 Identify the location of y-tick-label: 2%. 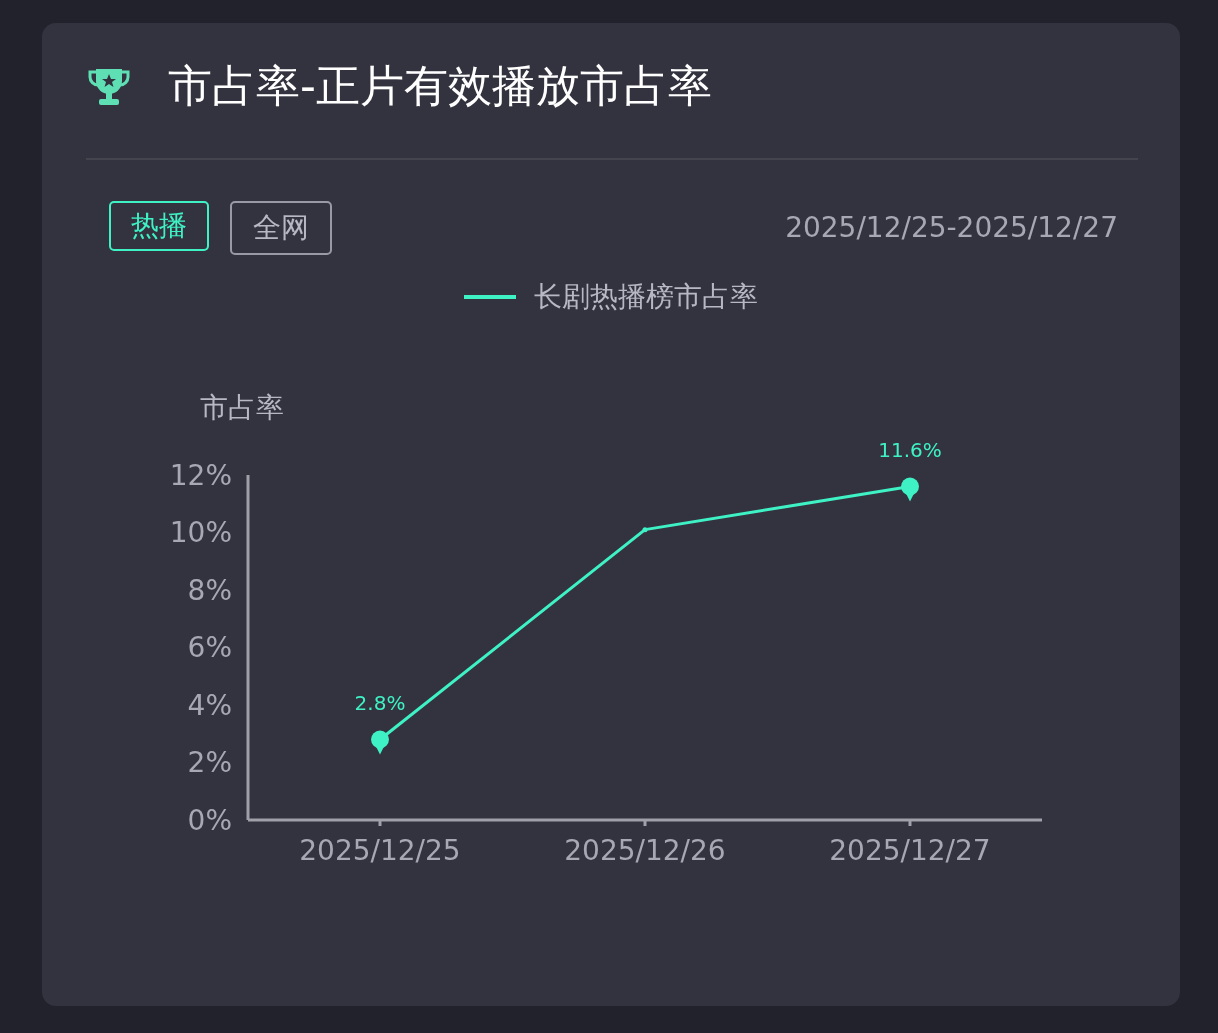
(209, 763).